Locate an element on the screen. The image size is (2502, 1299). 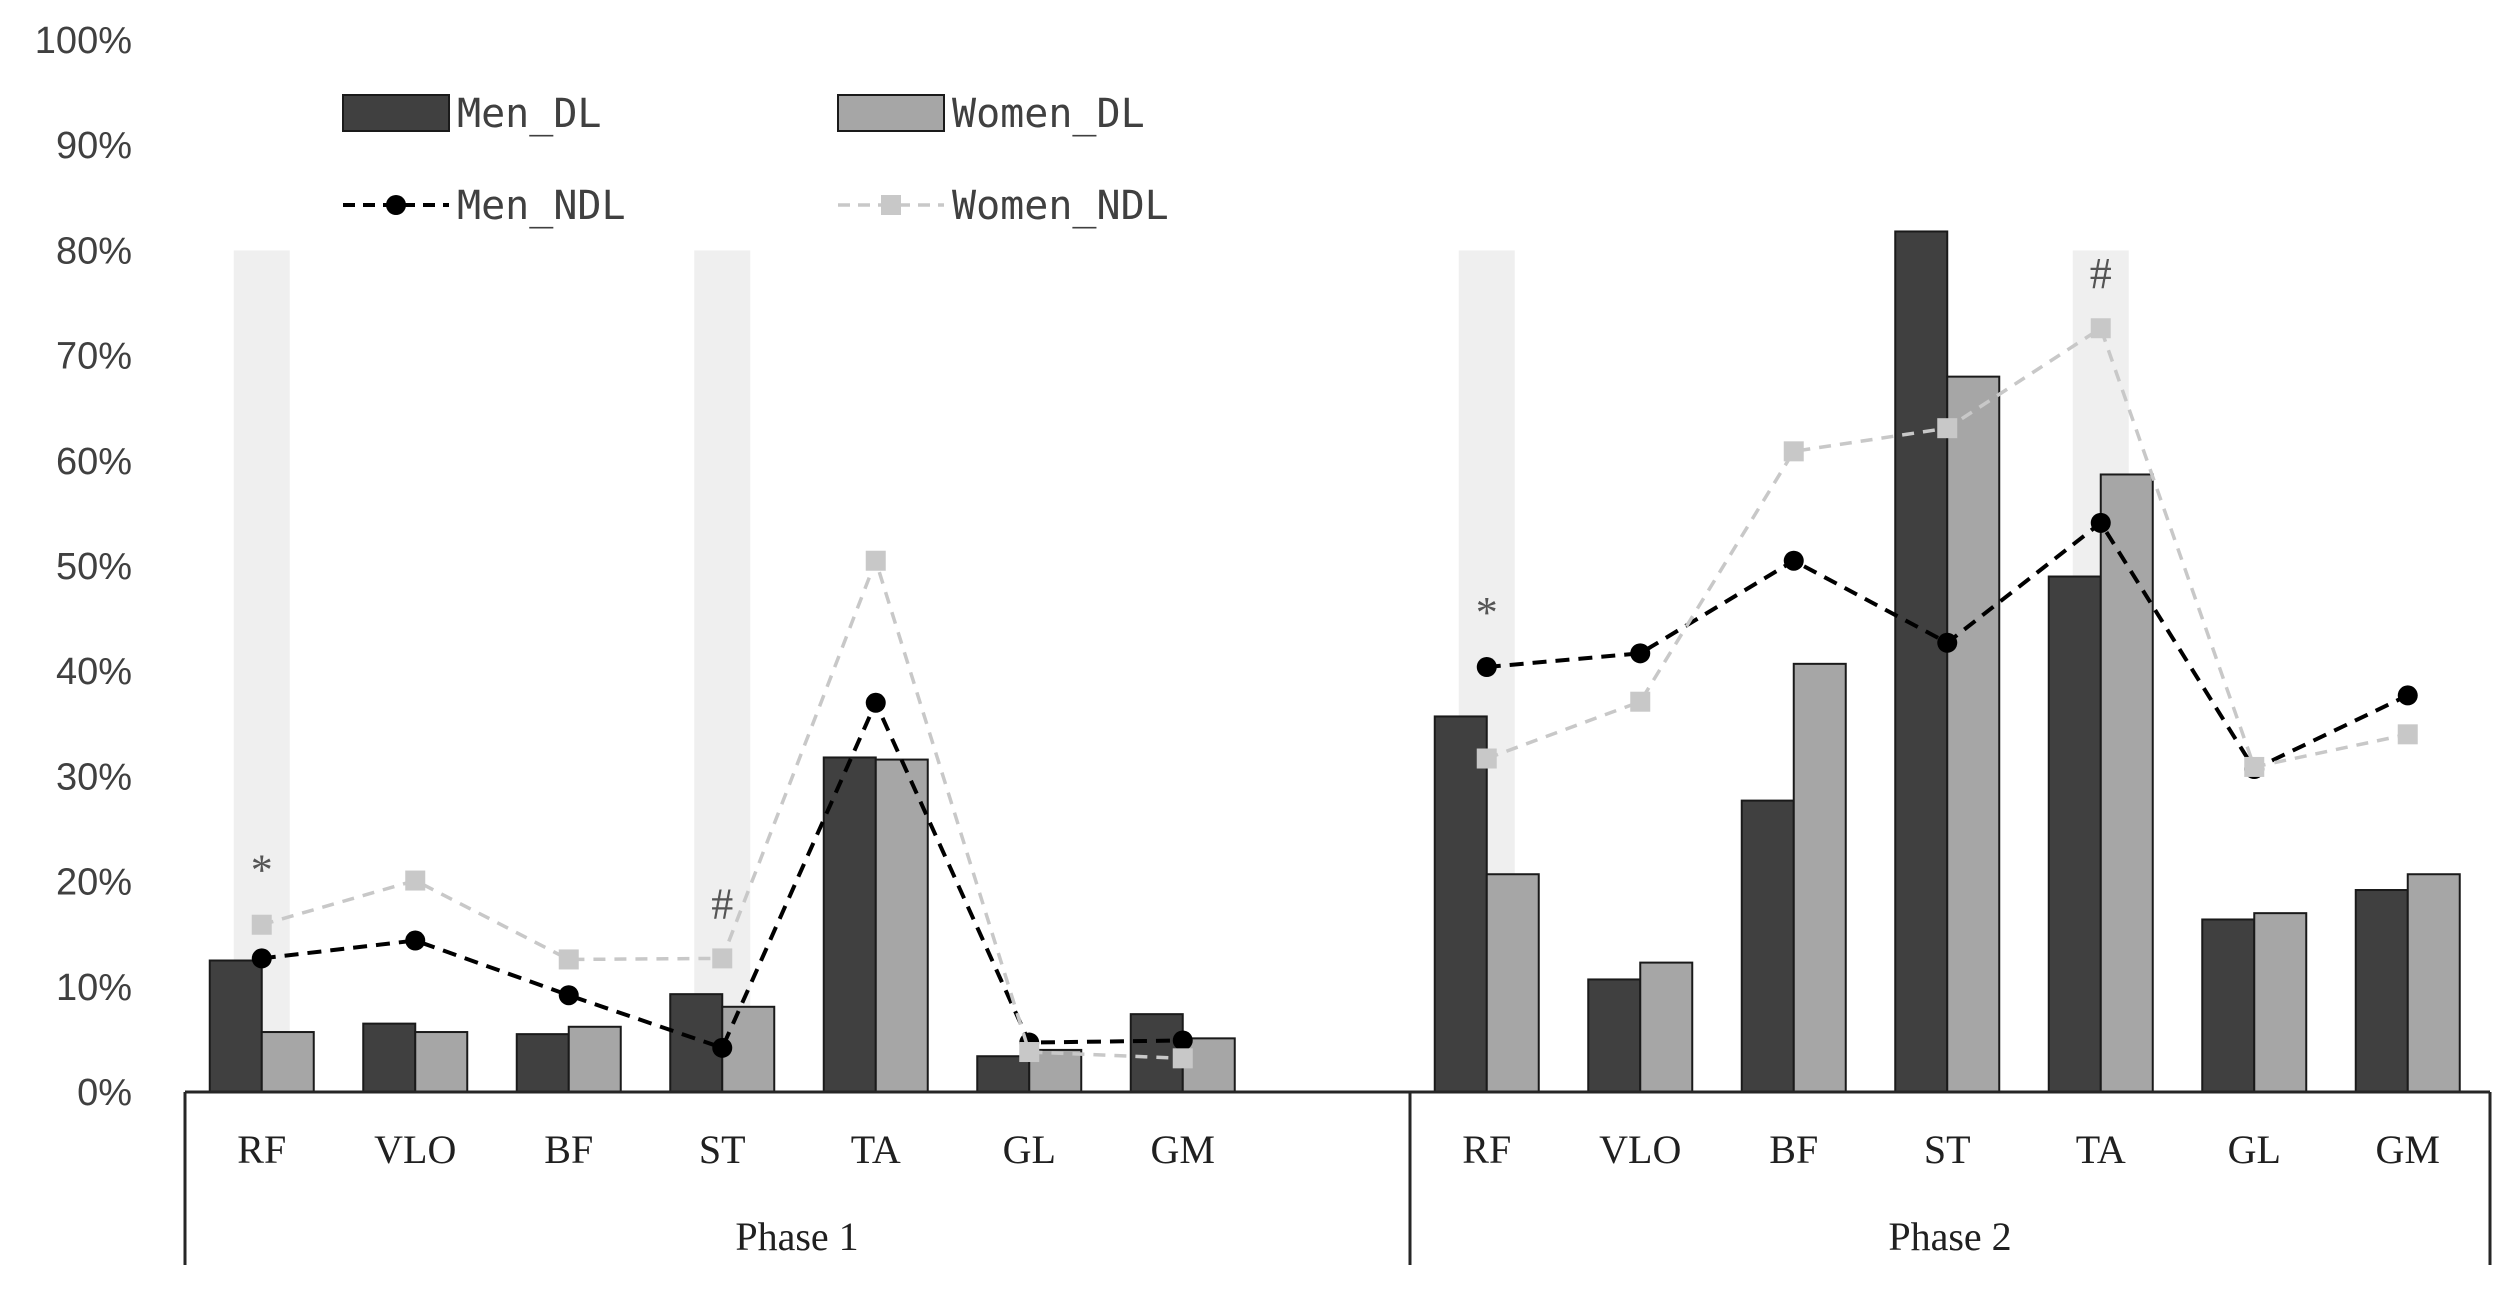
legend-marker-women-ndl is located at coordinates (891, 205).